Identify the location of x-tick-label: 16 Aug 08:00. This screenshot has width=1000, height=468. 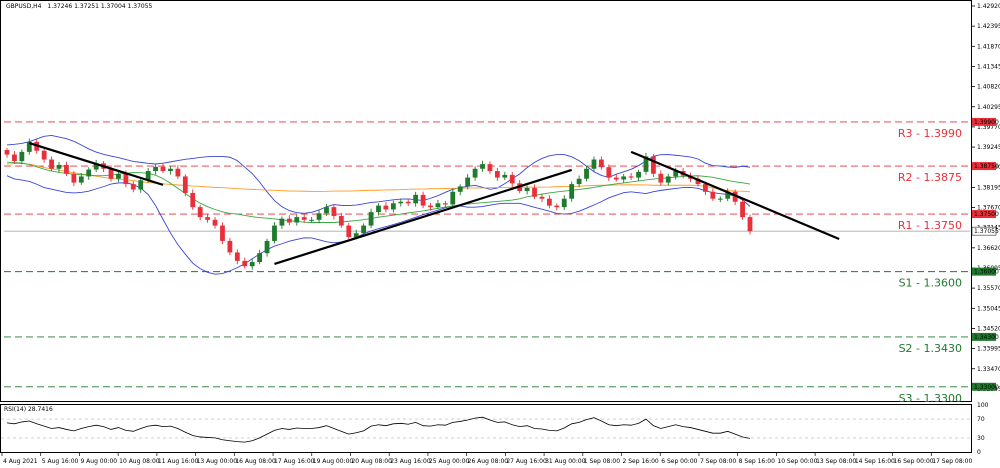
(255, 461).